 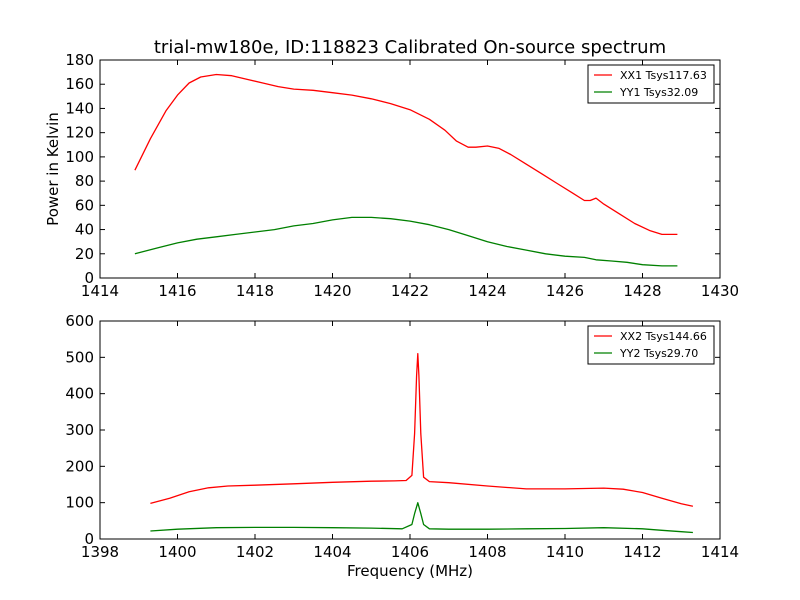 What do you see at coordinates (410, 571) in the screenshot?
I see `x-axis-label: Frequency (MHz)` at bounding box center [410, 571].